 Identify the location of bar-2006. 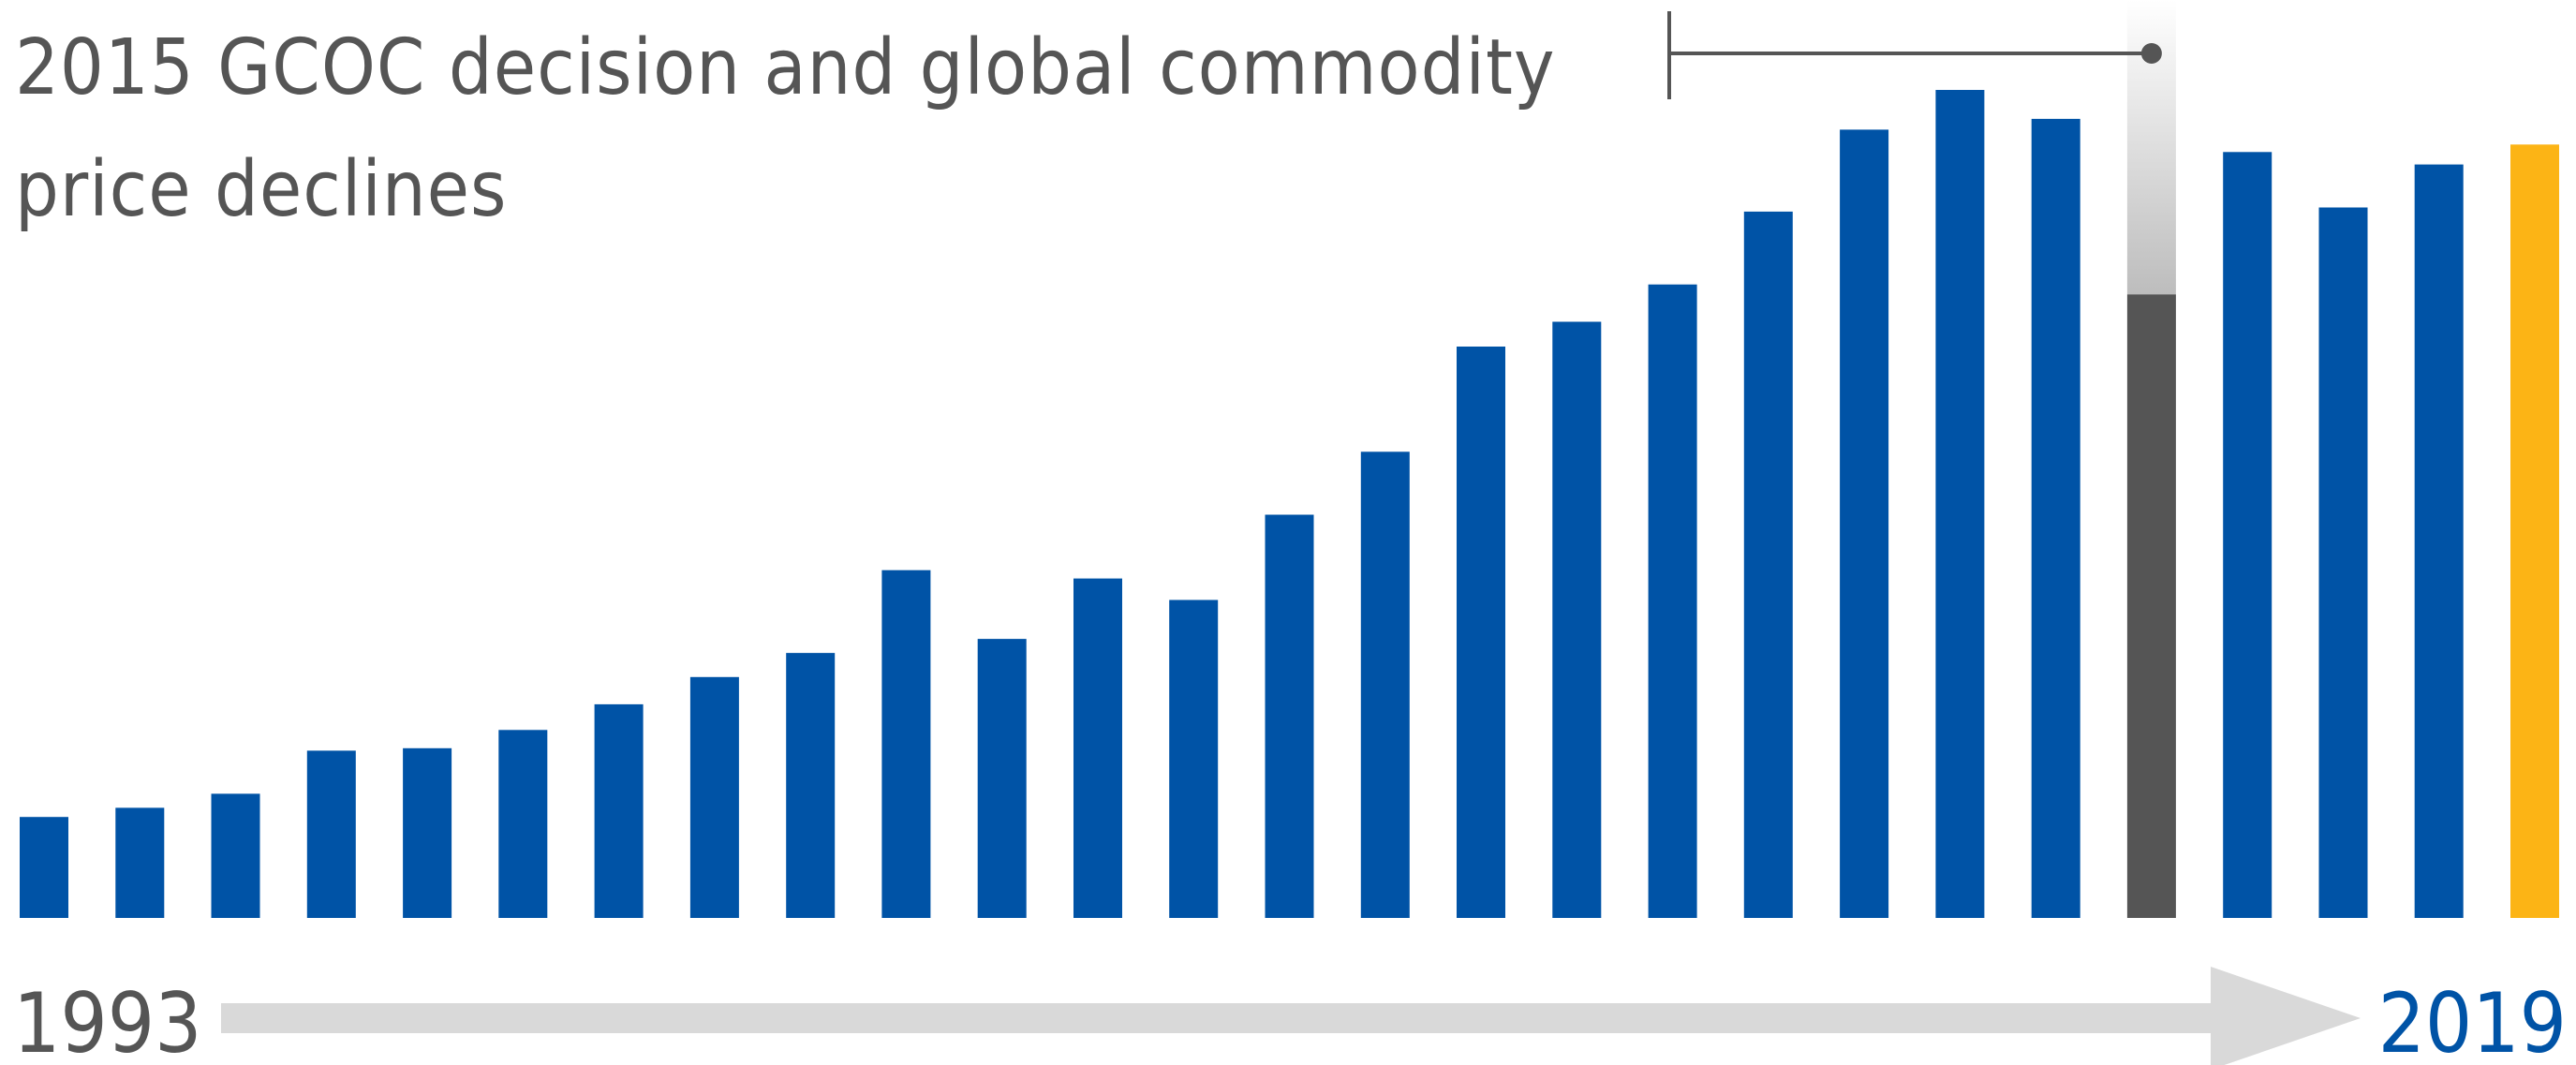
(1289, 716).